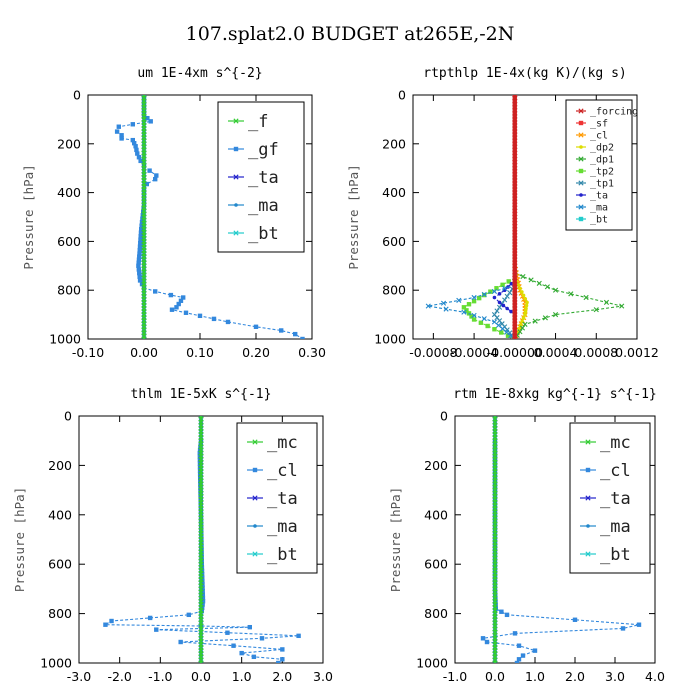 The height and width of the screenshot is (700, 700). I want to click on legend-label: _dp1, so click(602, 160).